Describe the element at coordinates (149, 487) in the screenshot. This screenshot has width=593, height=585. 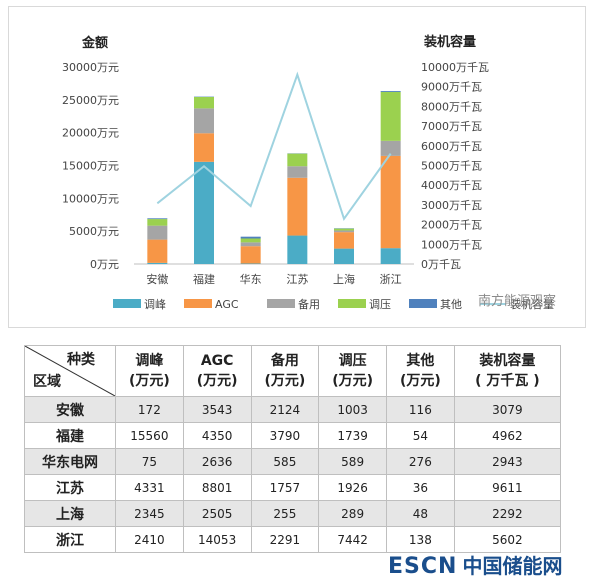
I see `table-cell: 4331` at that location.